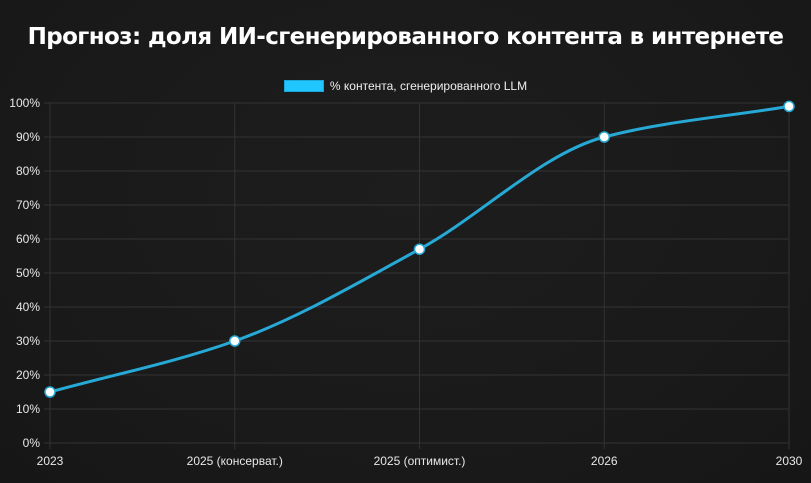 Image resolution: width=811 pixels, height=483 pixels. What do you see at coordinates (32, 443) in the screenshot?
I see `y-tick-label: 0%` at bounding box center [32, 443].